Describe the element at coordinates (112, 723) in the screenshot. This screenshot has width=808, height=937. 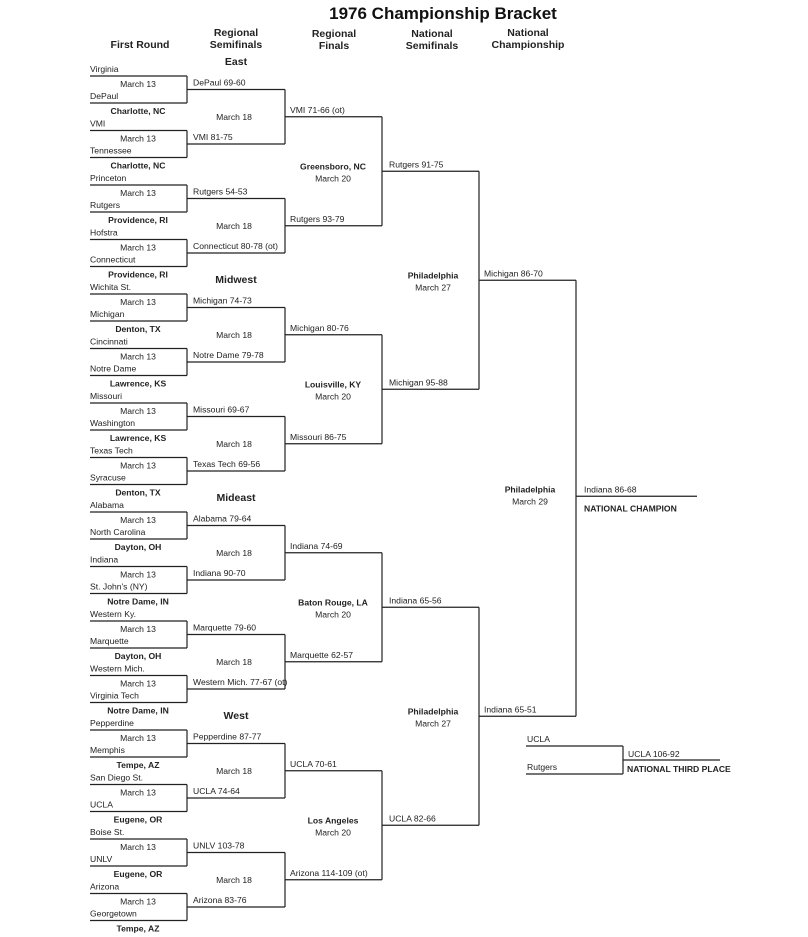
I see `team-name: Pepperdine` at that location.